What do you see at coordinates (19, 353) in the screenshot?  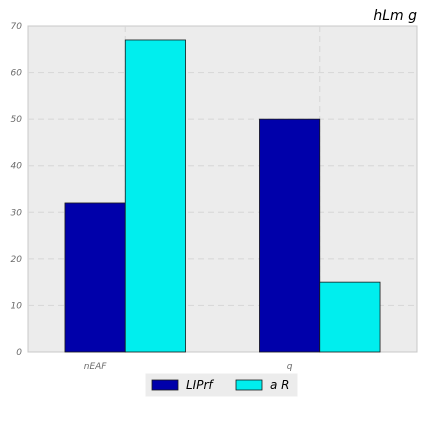 I see `y-tick-label: 0` at bounding box center [19, 353].